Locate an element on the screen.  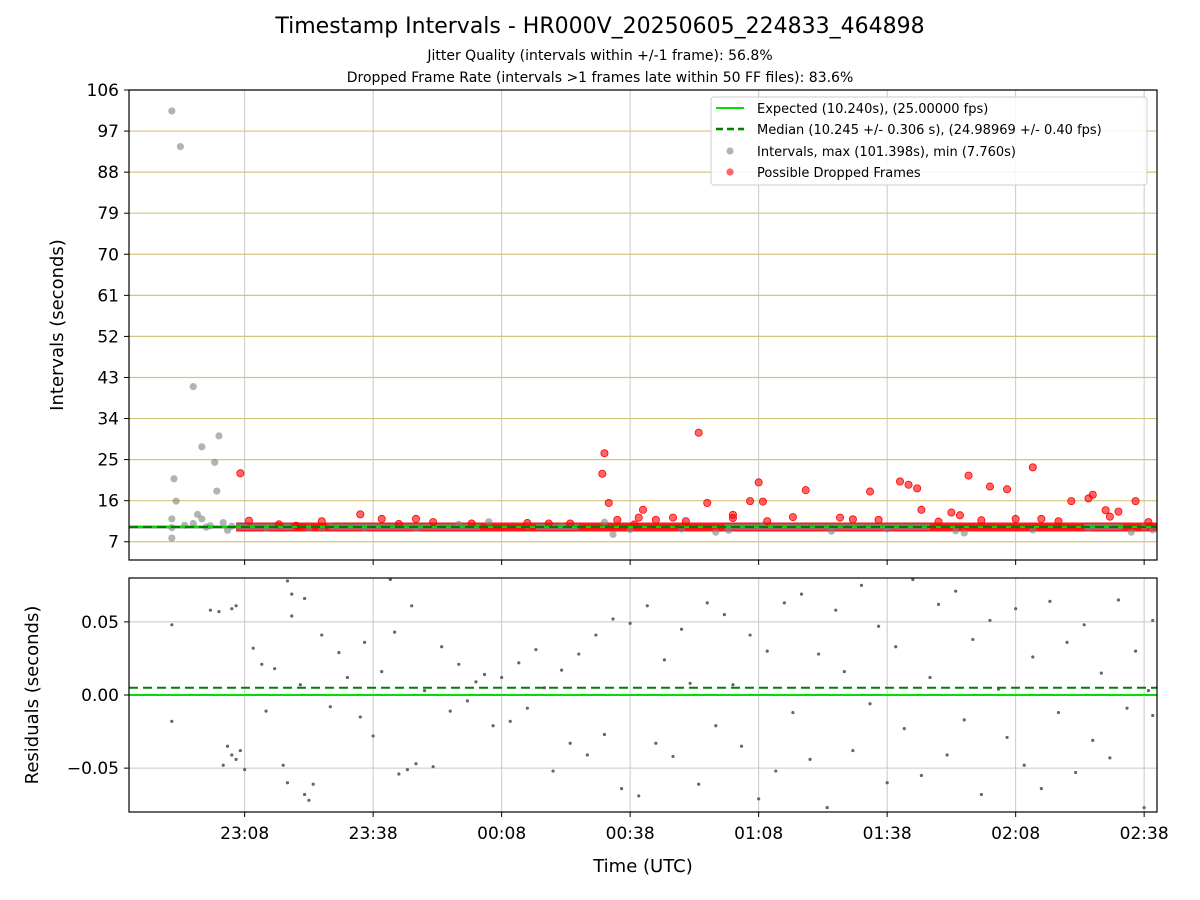
y-axis-label-bottom: Residuals (seconds) is located at coordinates (32, 695).